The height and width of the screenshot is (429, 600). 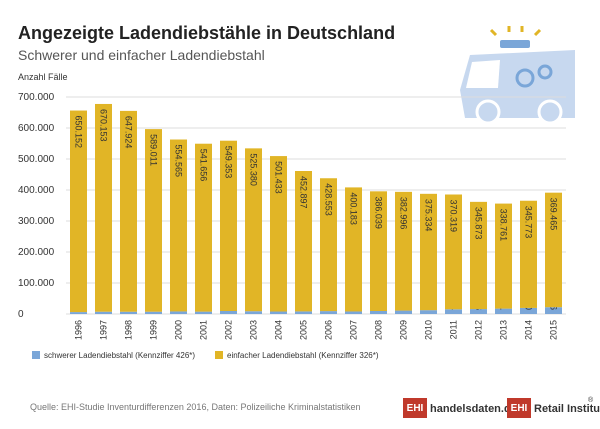 What do you see at coordinates (379, 212) in the screenshot?
I see `value-label: 386.039` at bounding box center [379, 212].